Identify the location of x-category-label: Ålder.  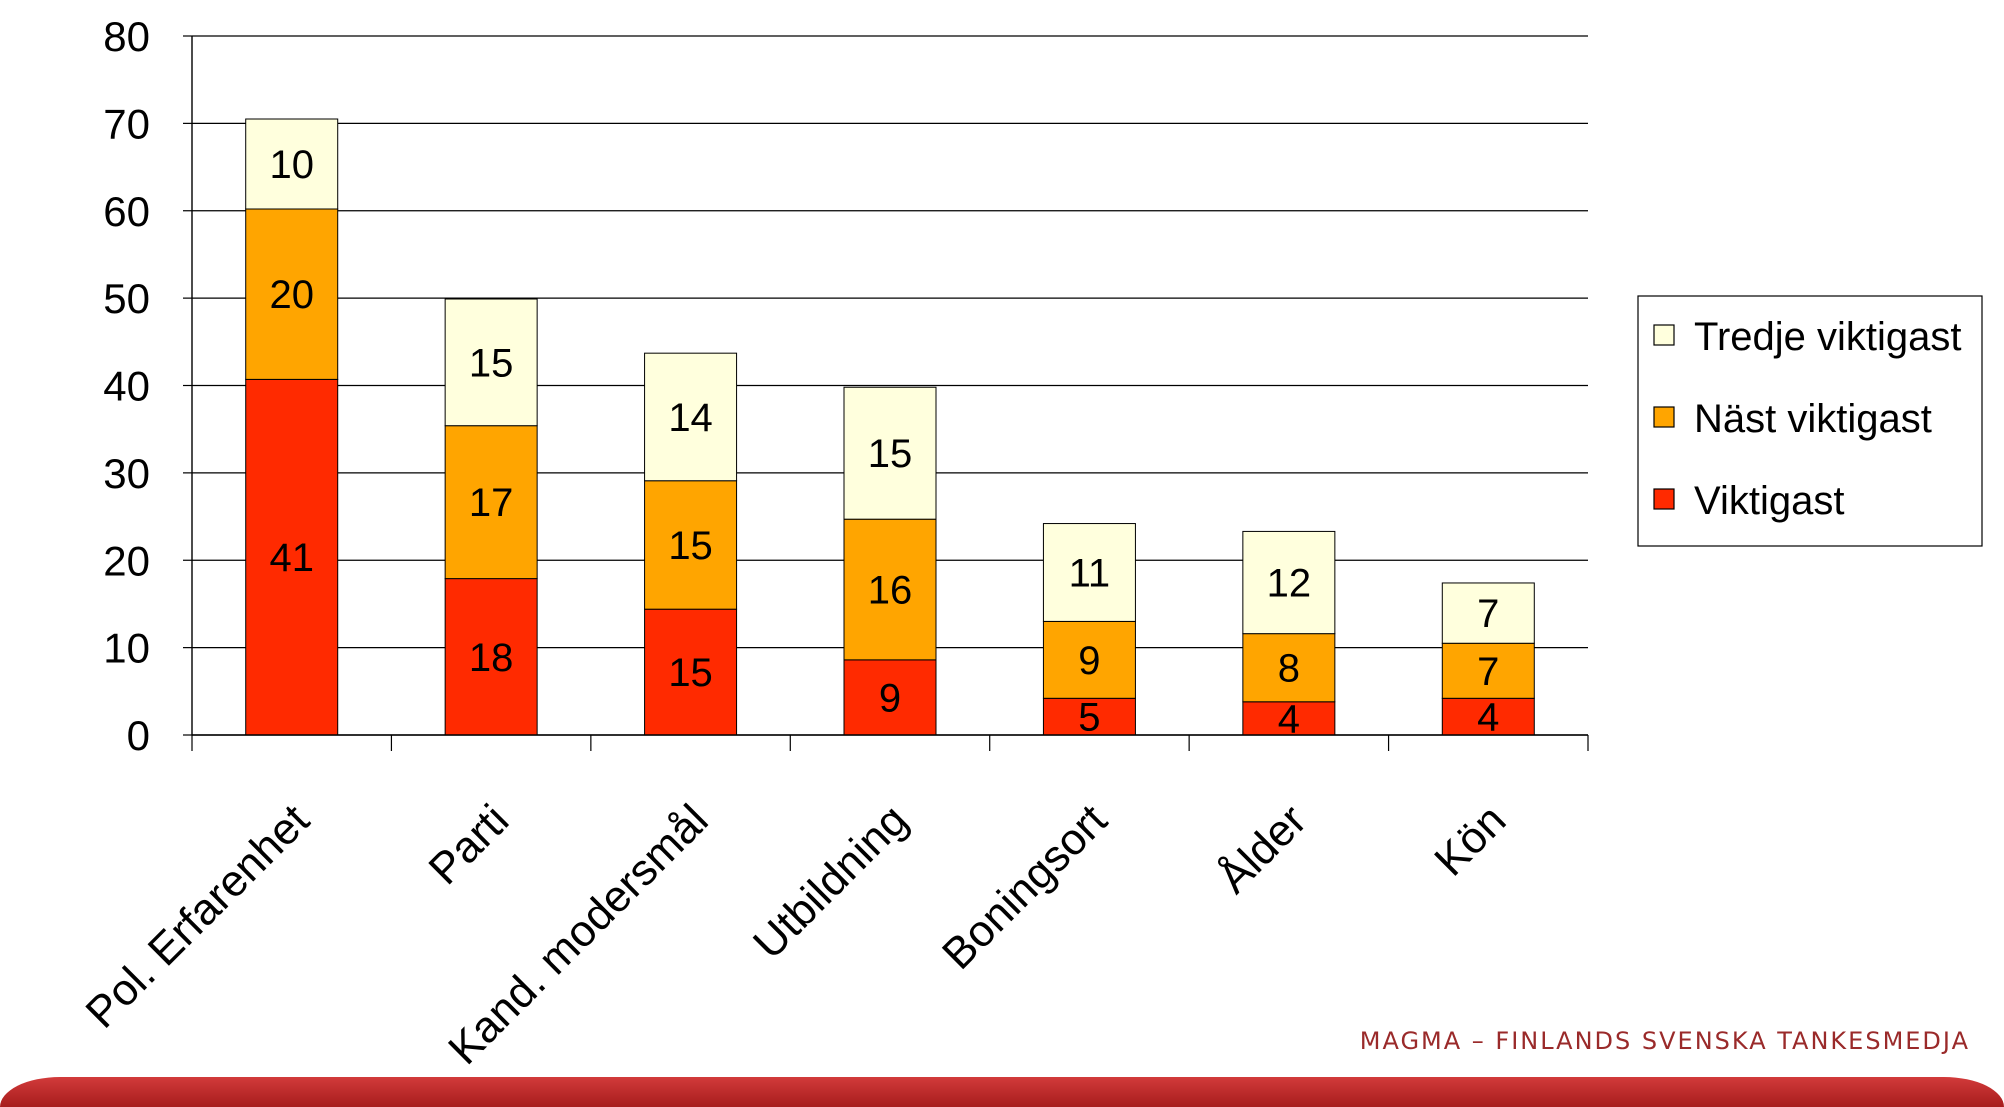
(1262, 848).